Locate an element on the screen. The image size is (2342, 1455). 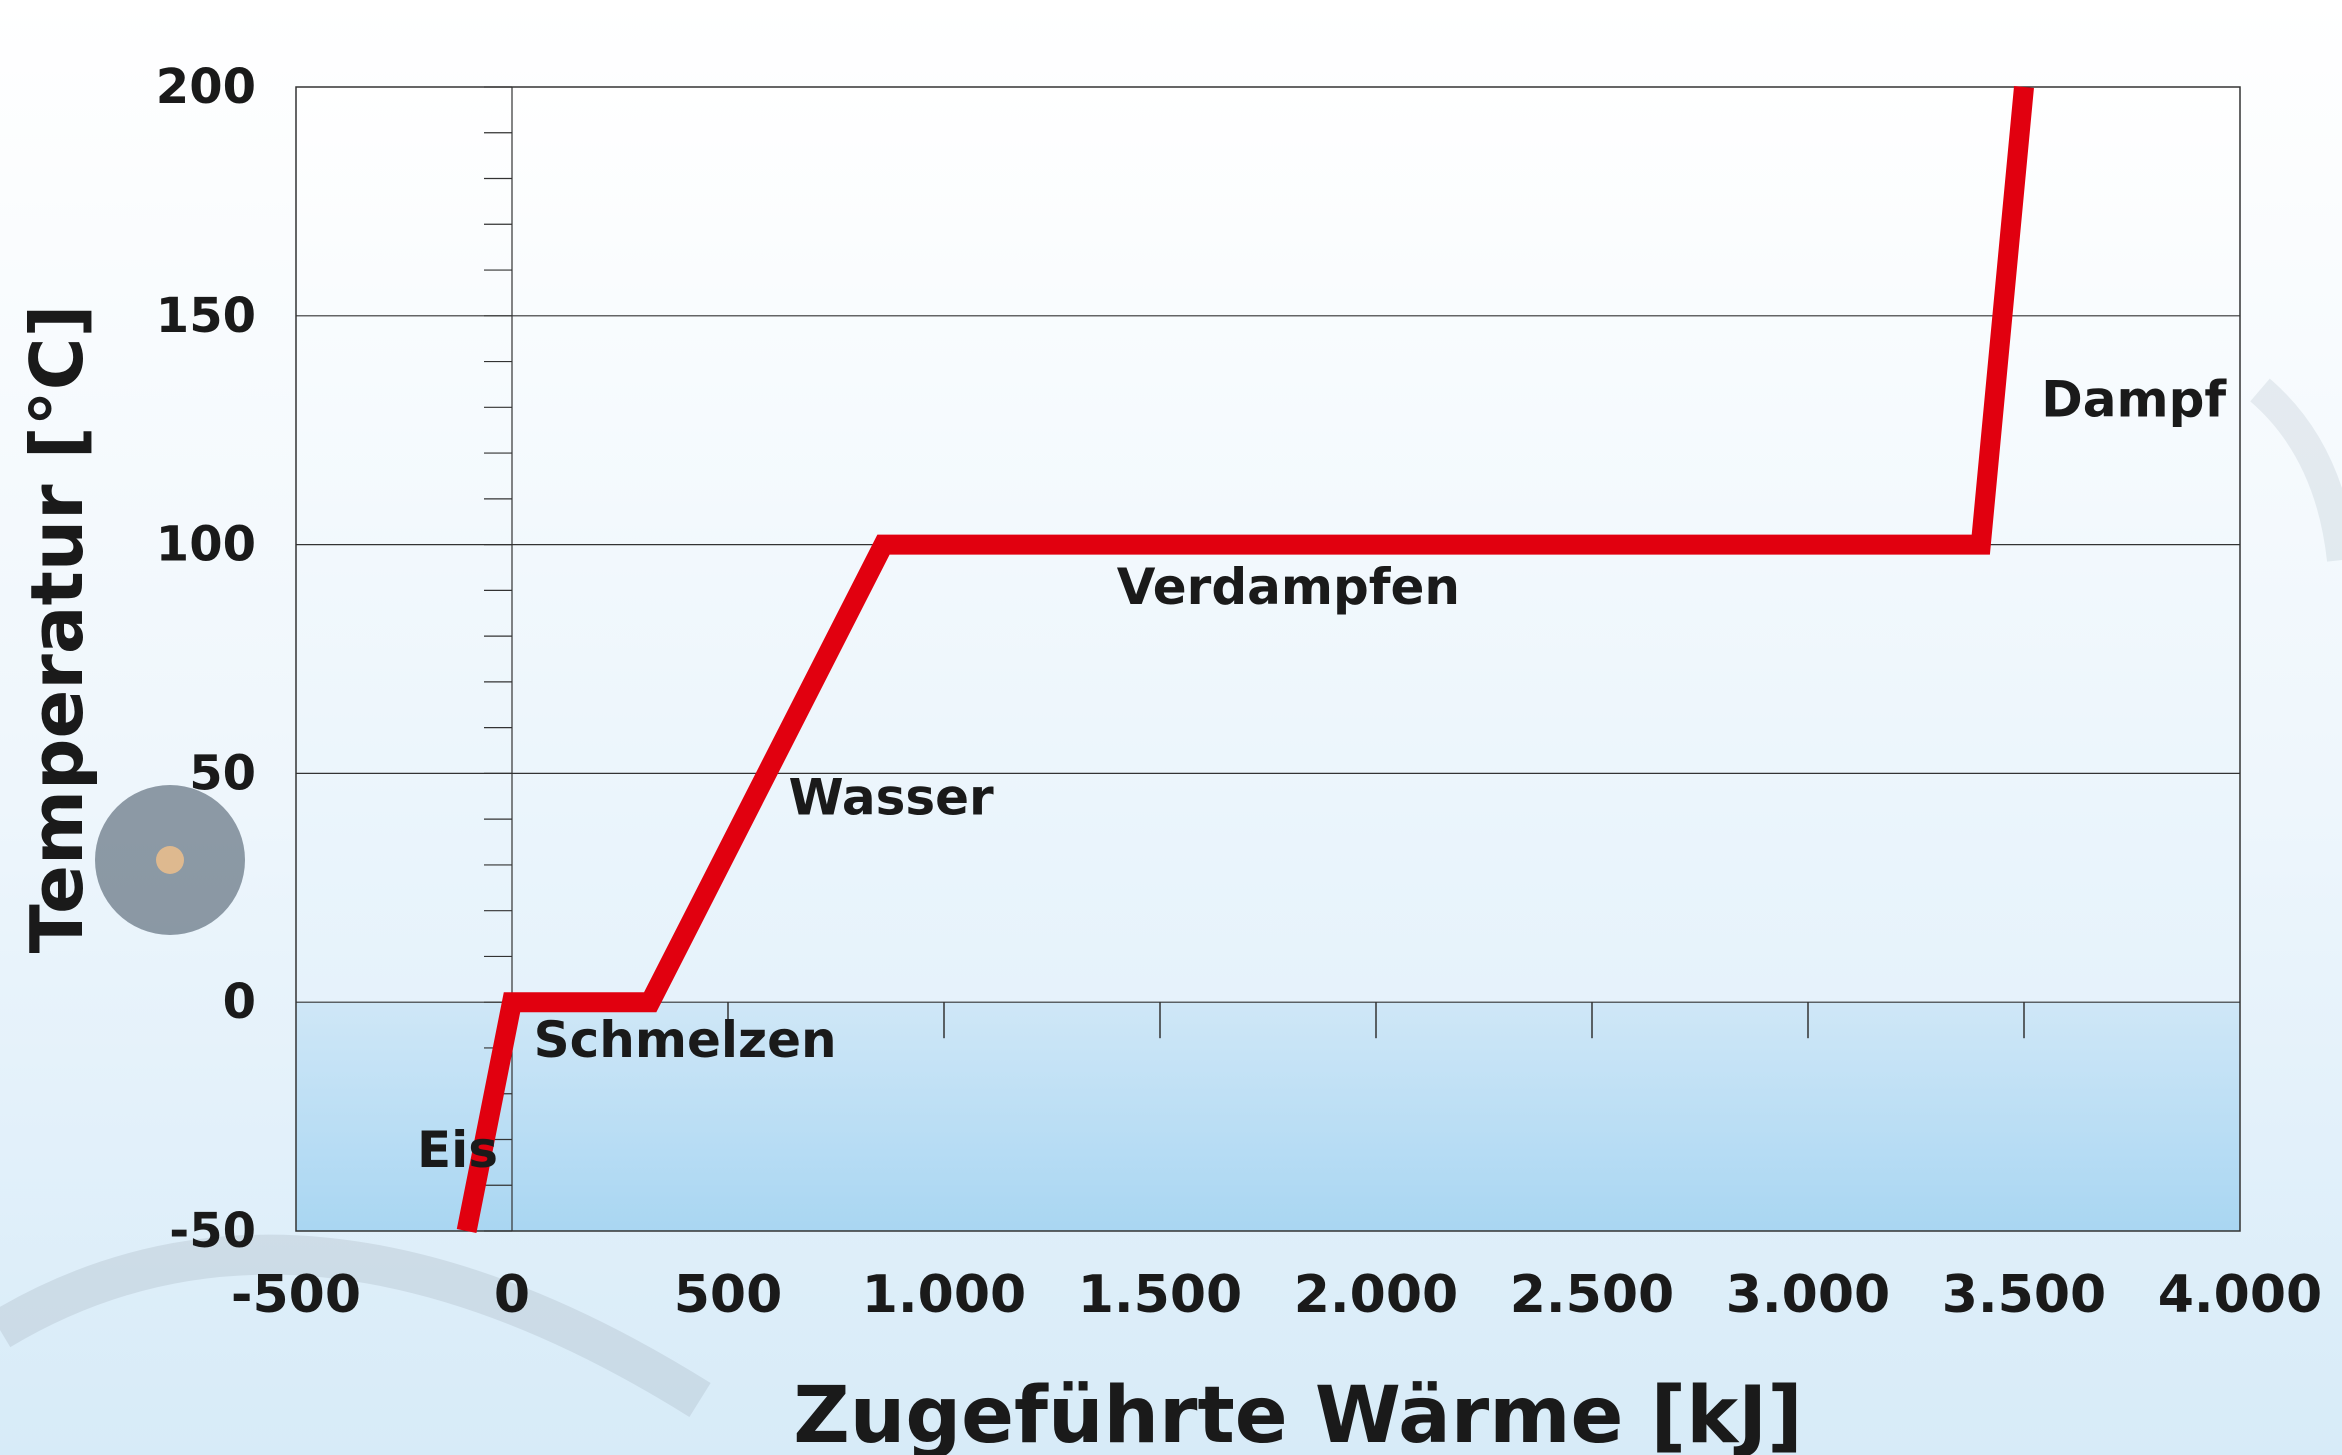
dial-center is located at coordinates (170, 860).